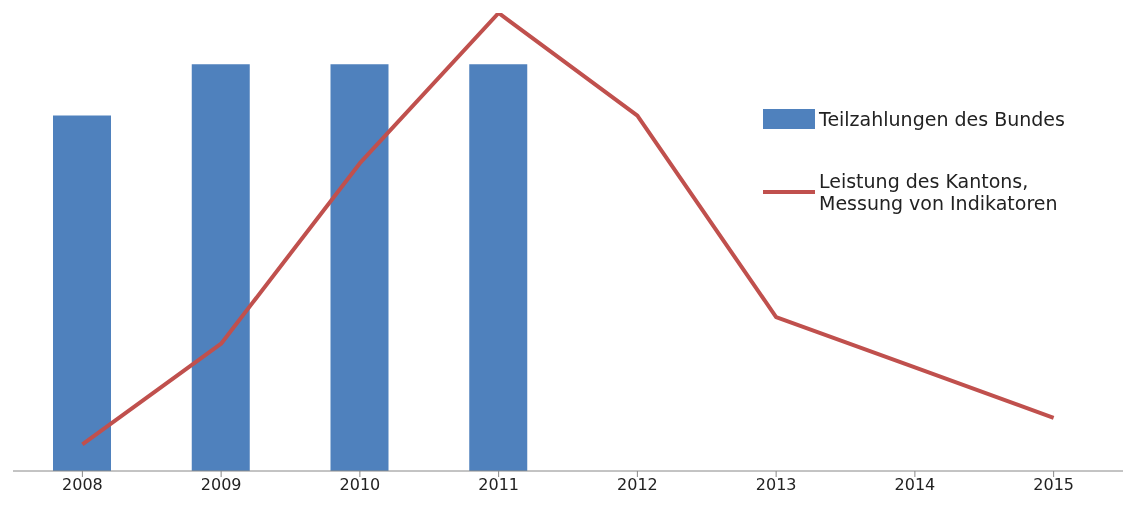  What do you see at coordinates (939, 192) in the screenshot?
I see `legend-label: Leistung des Kantons, Messung von Indikatoren` at bounding box center [939, 192].